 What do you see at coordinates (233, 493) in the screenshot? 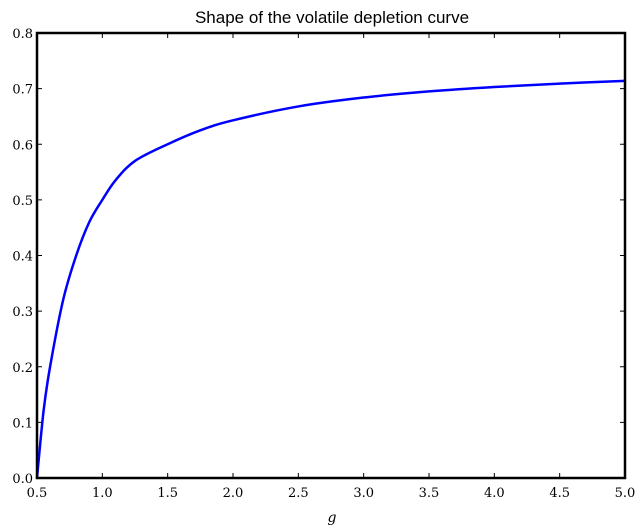
I see `x-tick-label: 2.0` at bounding box center [233, 493].